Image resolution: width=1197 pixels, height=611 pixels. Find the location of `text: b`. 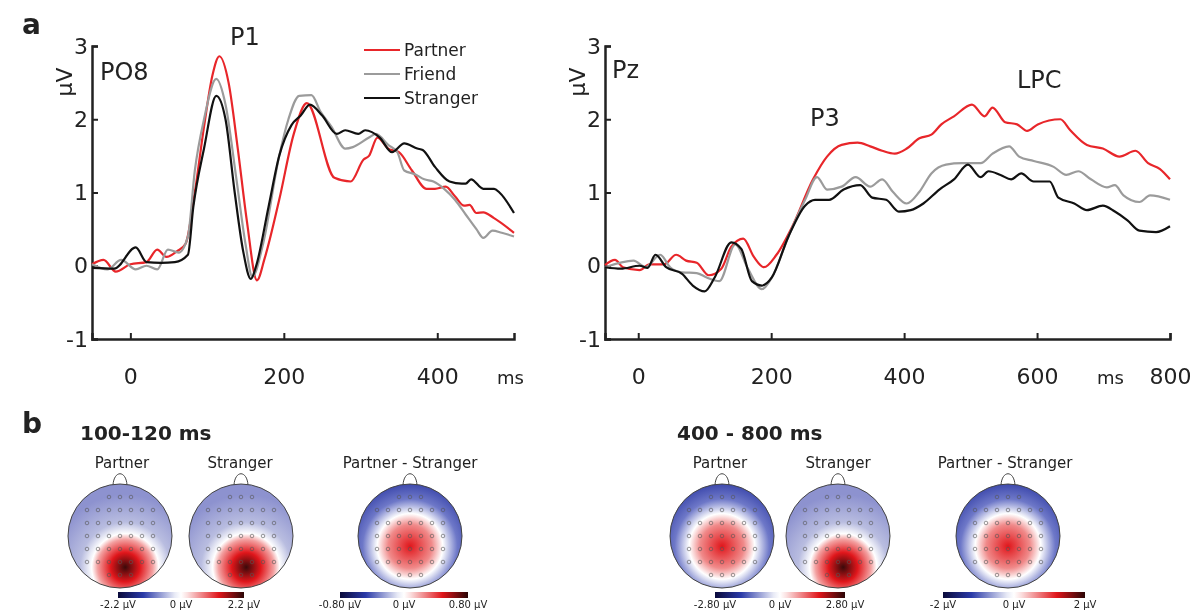

text: b is located at coordinates (32, 423).